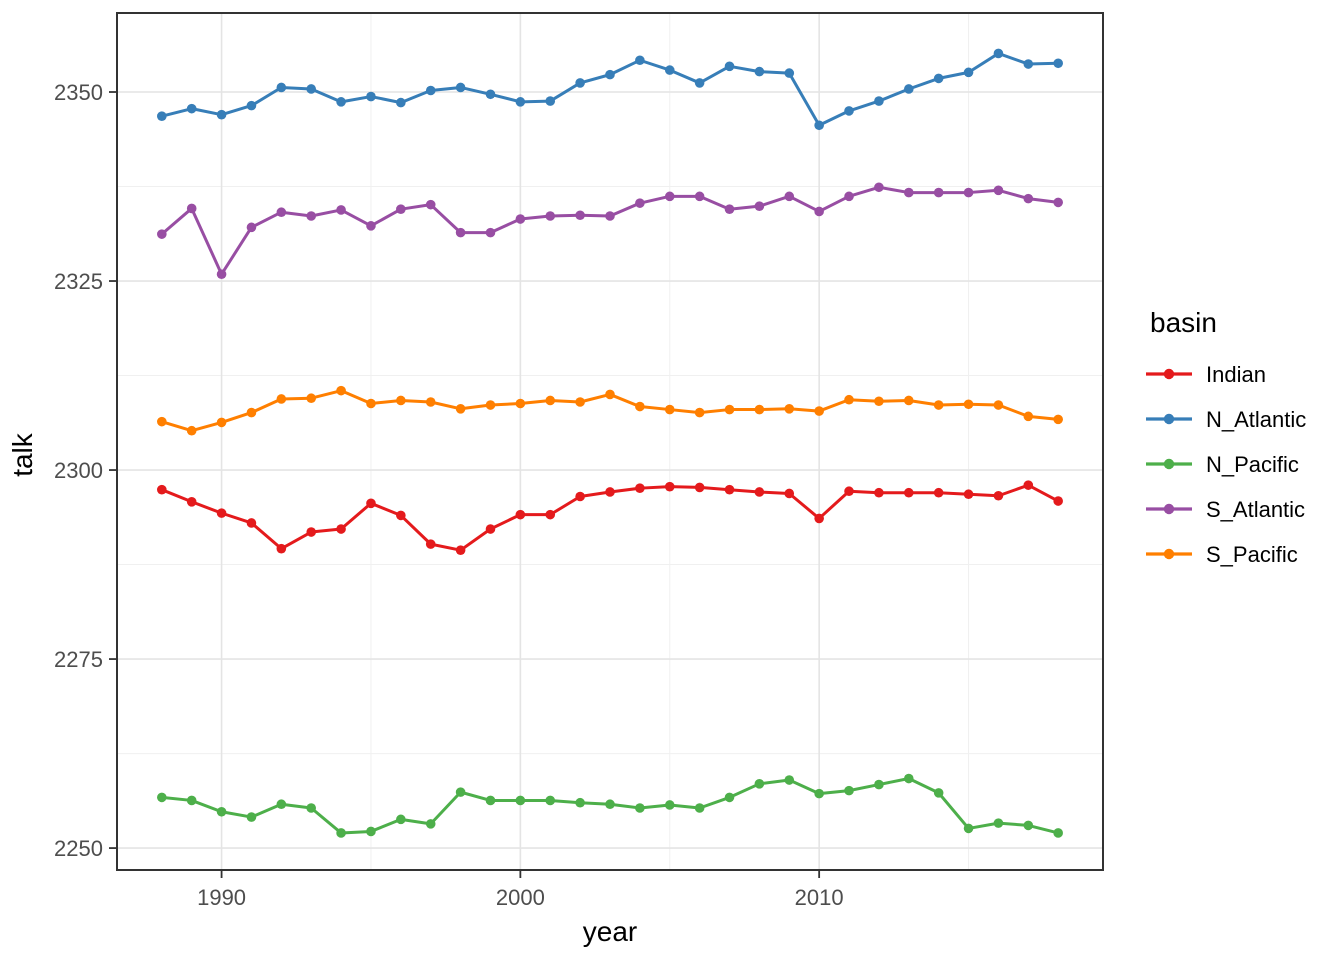  What do you see at coordinates (1226, 419) in the screenshot?
I see `legend-entry-N_Atlantic: N_Atlantic` at bounding box center [1226, 419].